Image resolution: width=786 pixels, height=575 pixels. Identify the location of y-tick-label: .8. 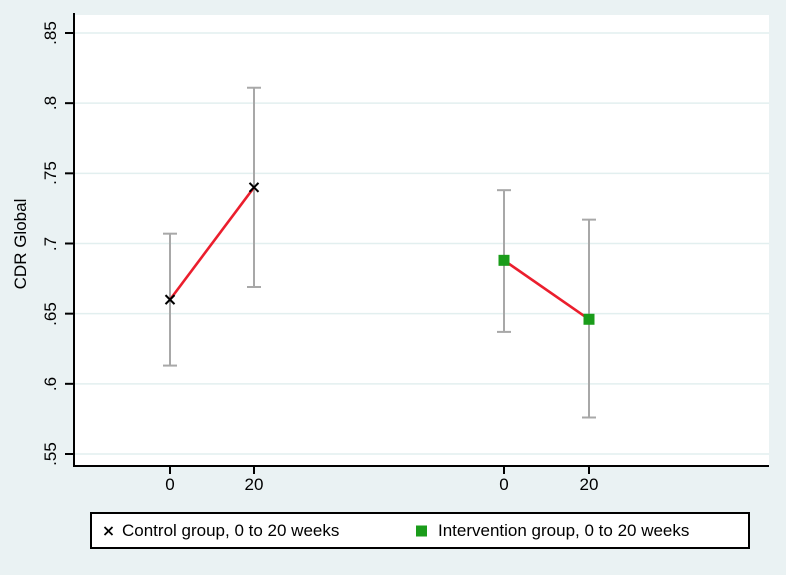
(50, 103).